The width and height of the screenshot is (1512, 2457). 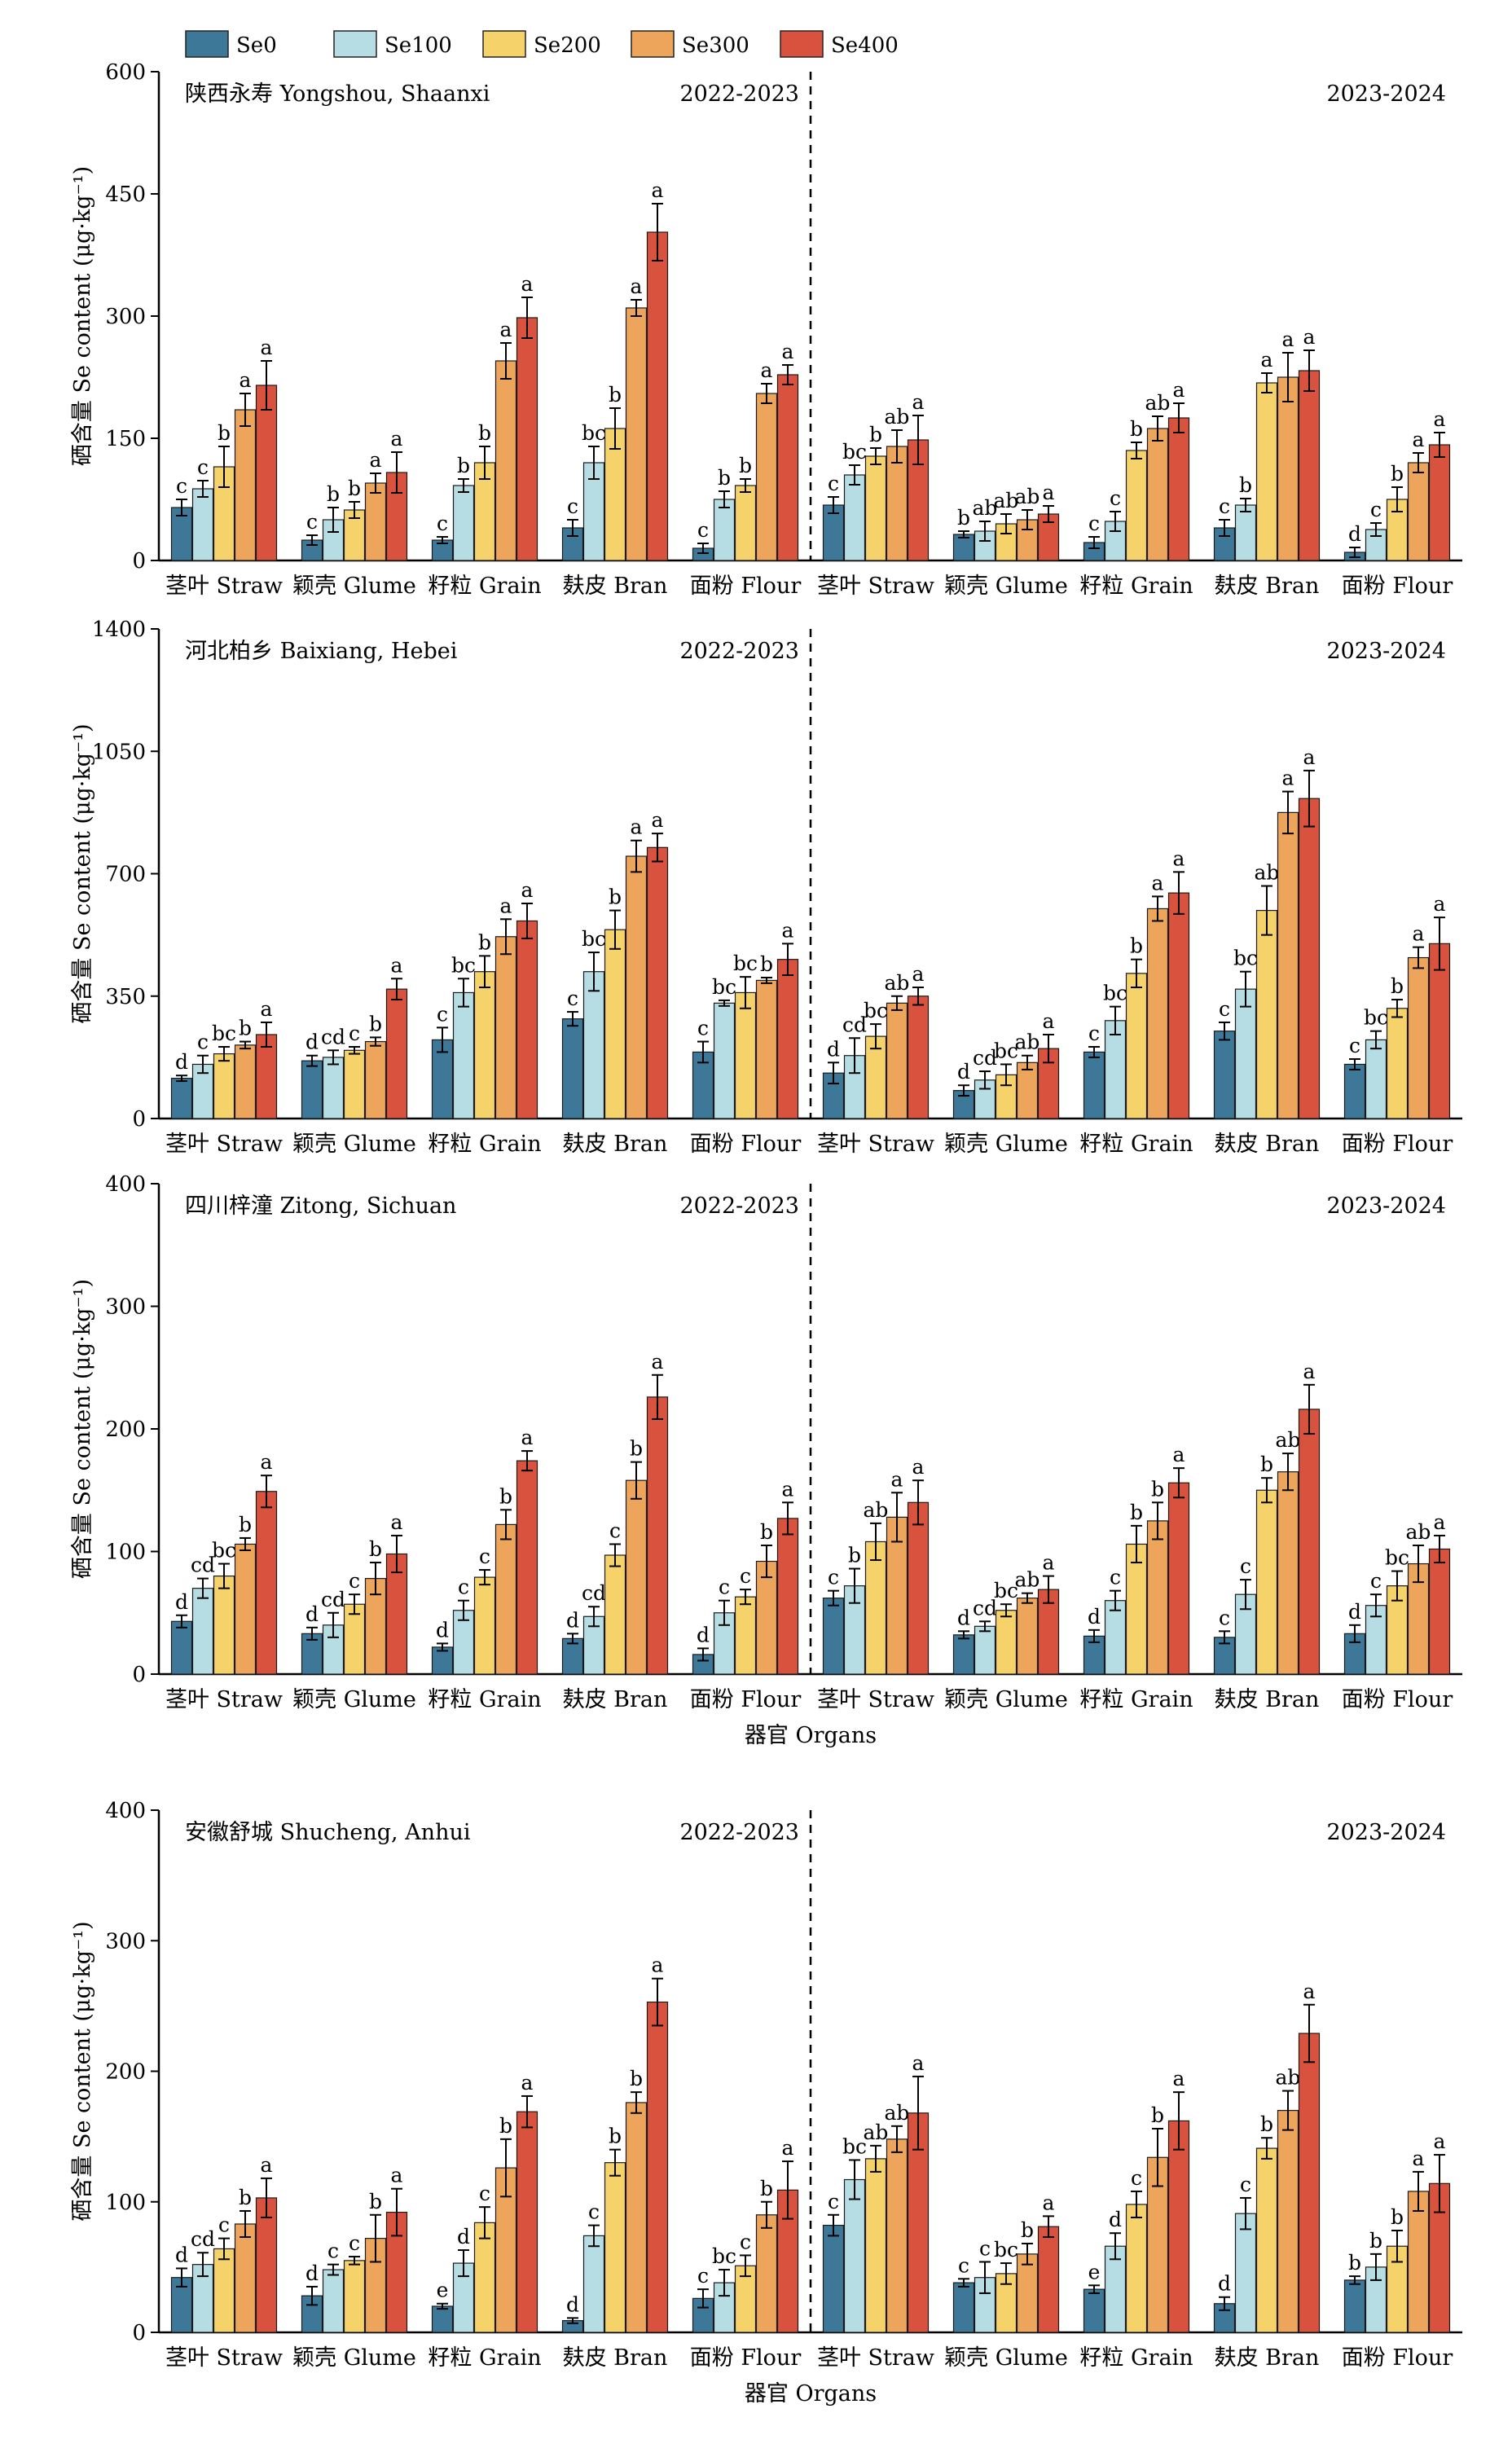 I want to click on significance-letter: e, so click(x=443, y=2290).